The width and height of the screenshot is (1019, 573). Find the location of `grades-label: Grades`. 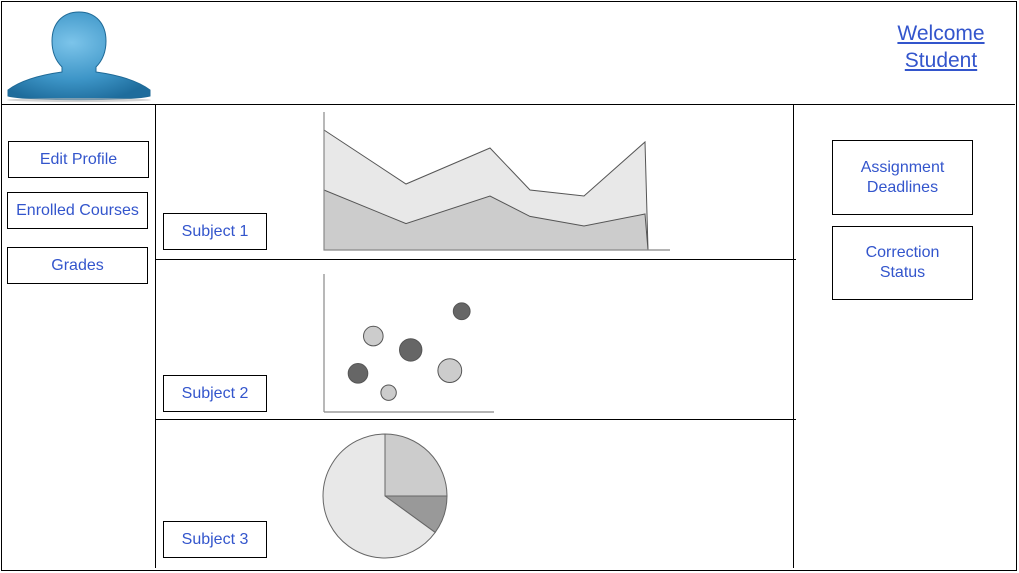

grades-label: Grades is located at coordinates (77, 265).